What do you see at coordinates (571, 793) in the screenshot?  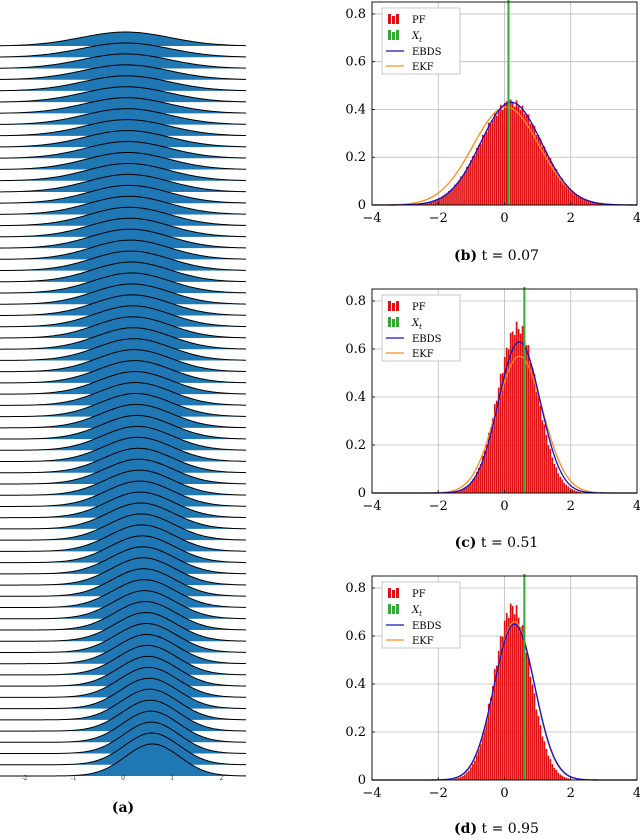 I see `x-tick-label: 2` at bounding box center [571, 793].